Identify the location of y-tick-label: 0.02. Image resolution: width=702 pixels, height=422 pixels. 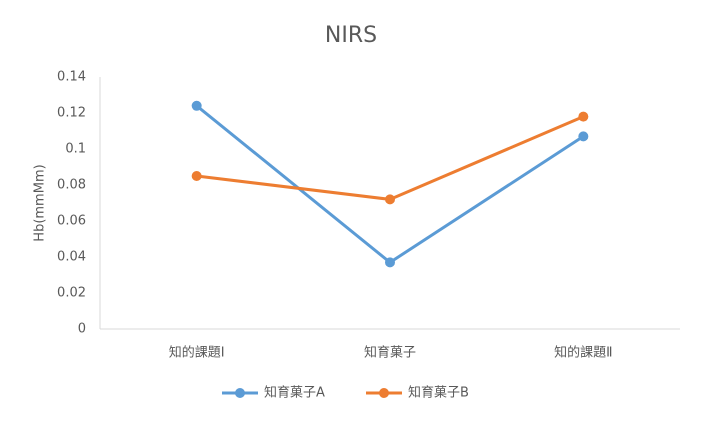
(71, 293).